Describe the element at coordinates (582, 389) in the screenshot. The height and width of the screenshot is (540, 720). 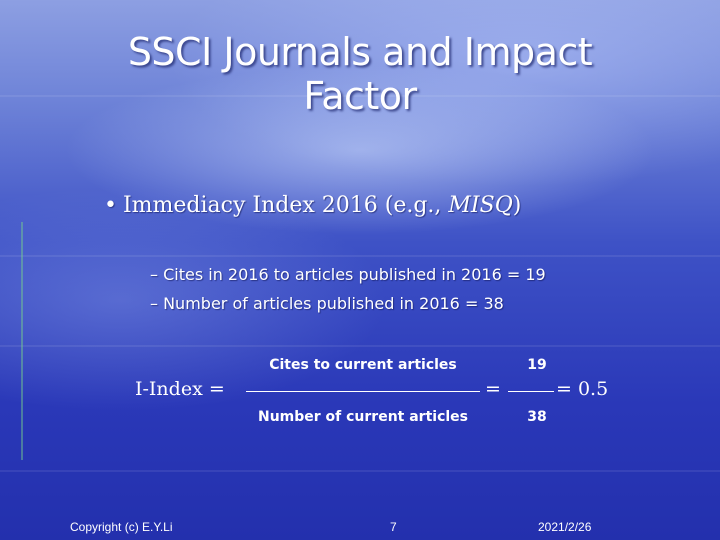
I see `equation-result: = 0.5` at that location.